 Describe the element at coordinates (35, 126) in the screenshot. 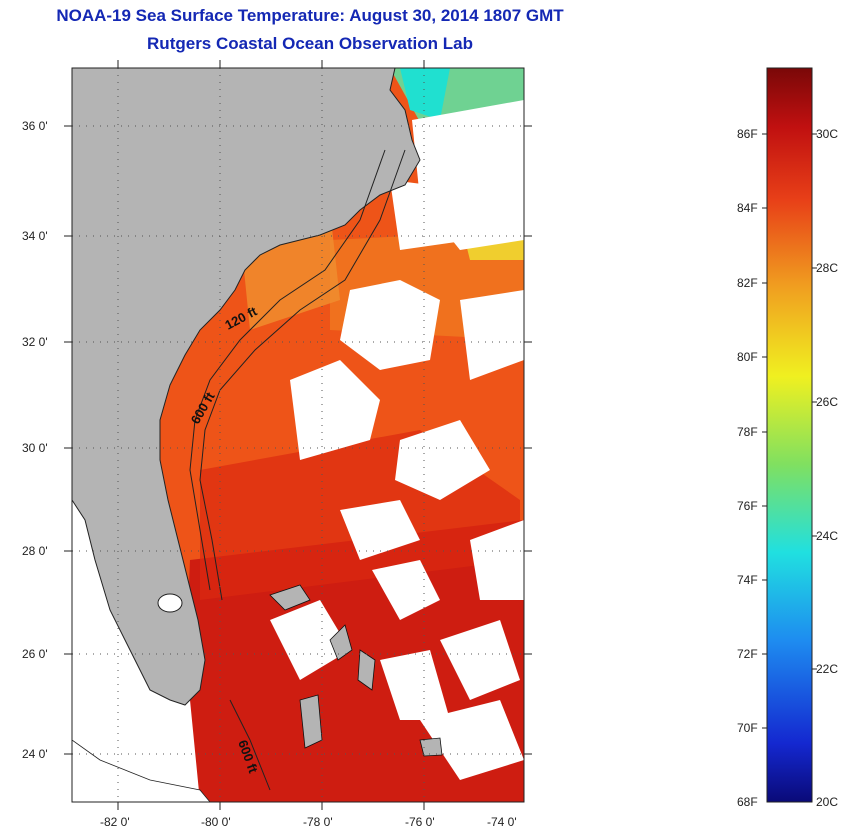

I see `lat-label-36: 36 0'` at that location.